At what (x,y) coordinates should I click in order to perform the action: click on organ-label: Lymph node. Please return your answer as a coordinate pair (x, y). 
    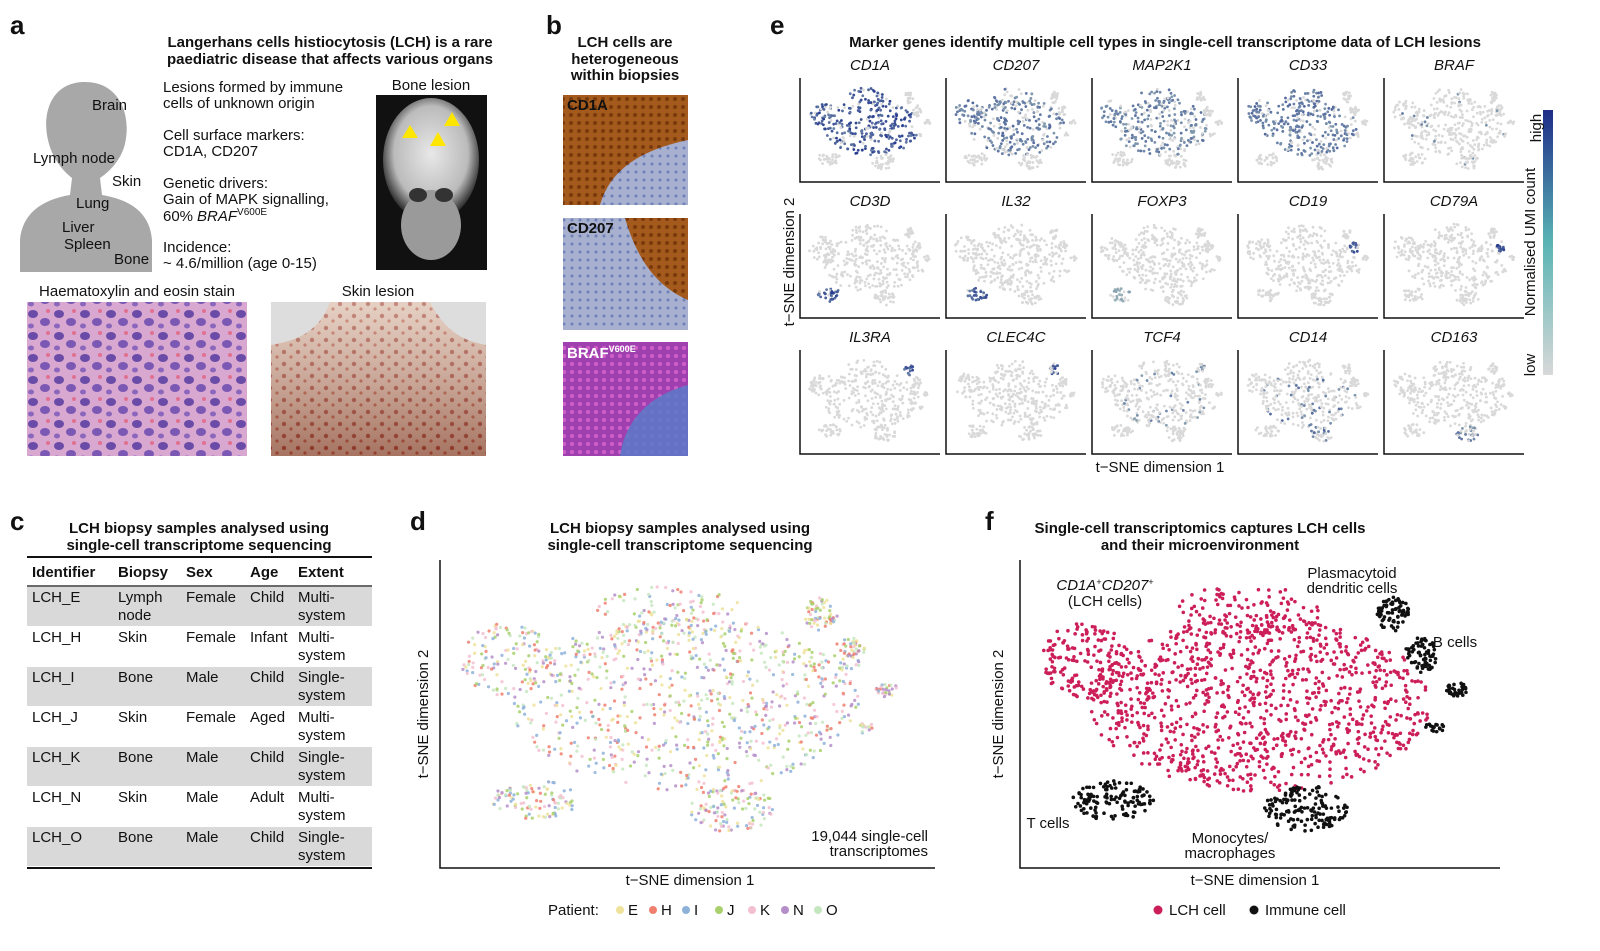
    Looking at the image, I should click on (74, 158).